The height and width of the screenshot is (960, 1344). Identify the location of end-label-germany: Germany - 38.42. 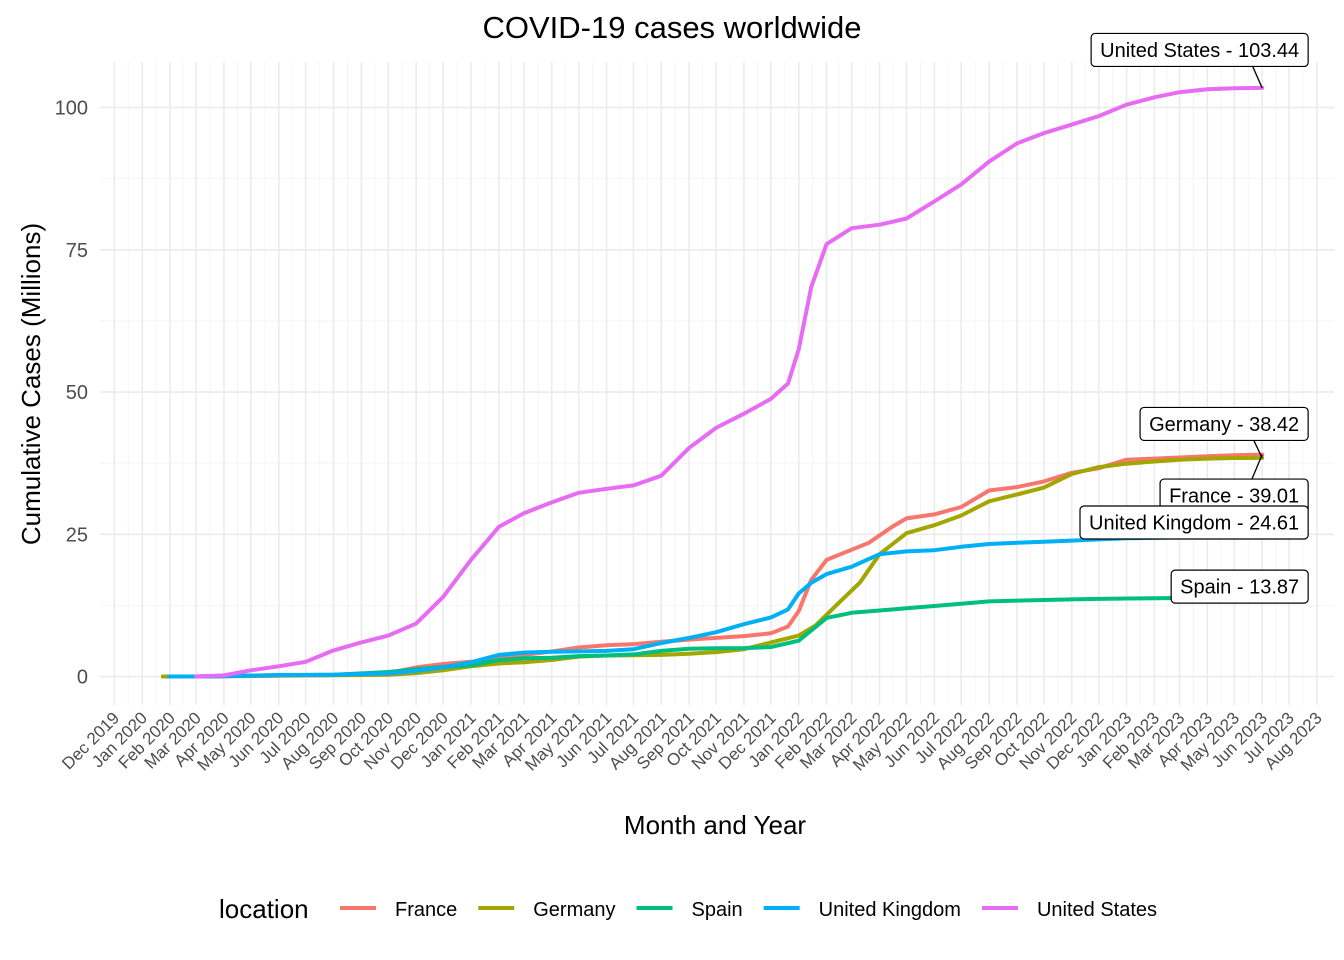
(1224, 432).